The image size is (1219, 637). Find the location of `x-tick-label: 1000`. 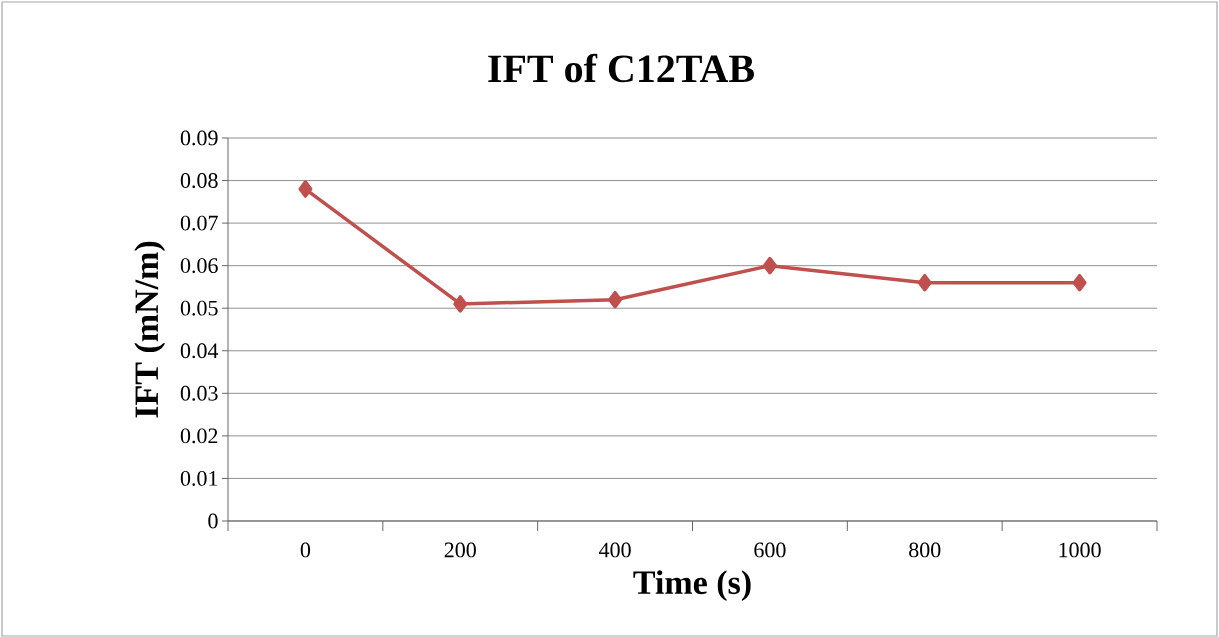

x-tick-label: 1000 is located at coordinates (1080, 550).